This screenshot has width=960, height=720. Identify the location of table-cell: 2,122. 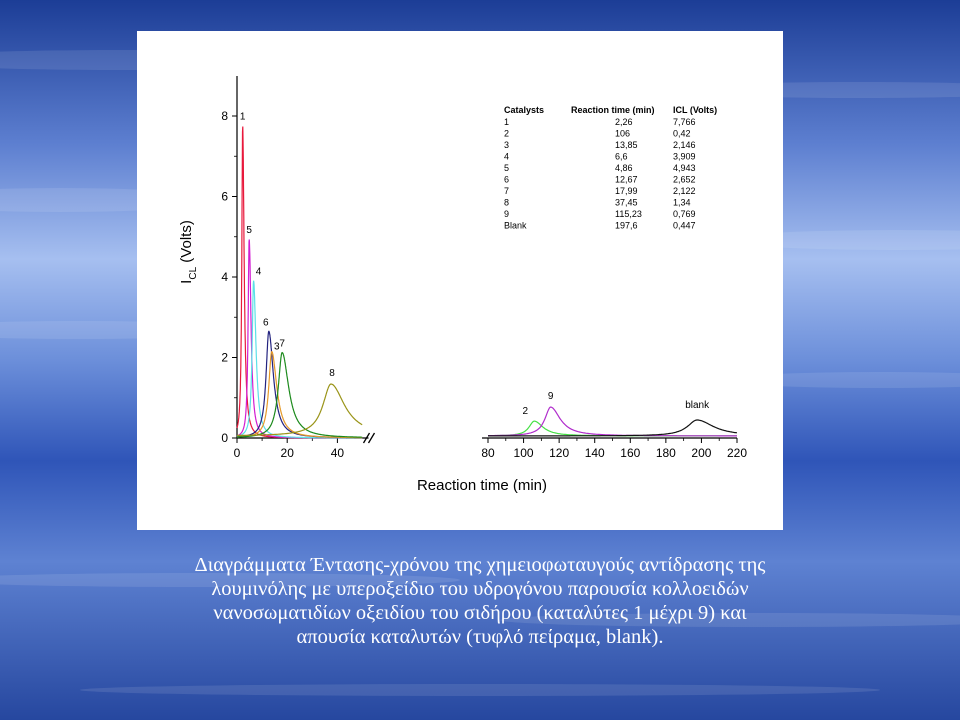
(684, 191).